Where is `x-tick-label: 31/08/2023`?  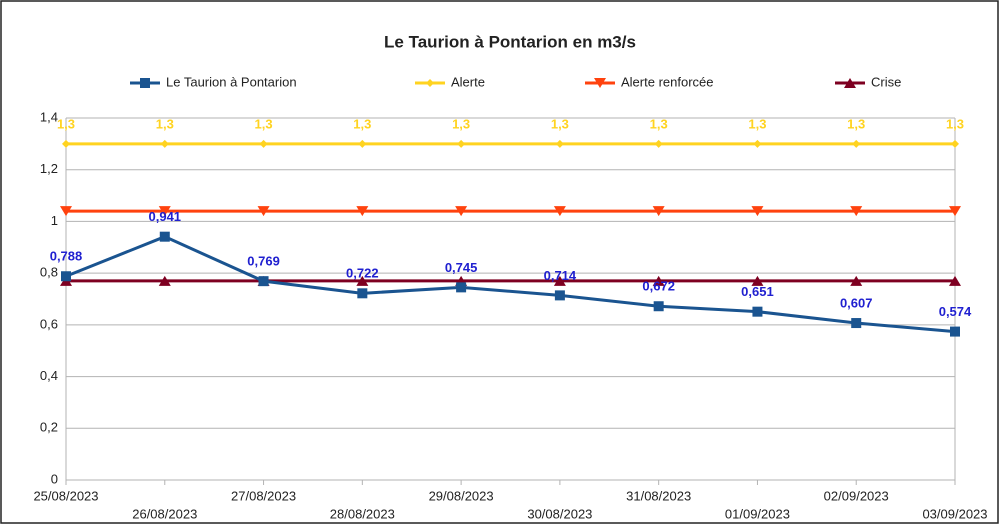 x-tick-label: 31/08/2023 is located at coordinates (658, 495).